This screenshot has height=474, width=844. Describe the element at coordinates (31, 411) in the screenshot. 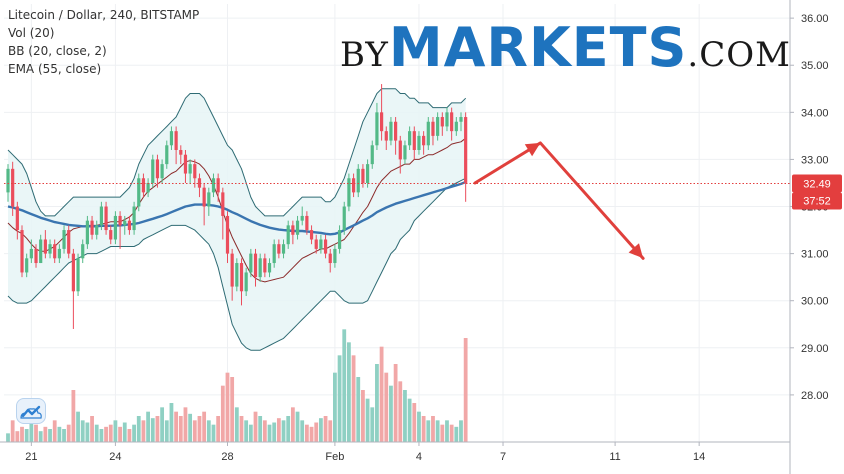

I see `tradingview-cloud-icon` at that location.